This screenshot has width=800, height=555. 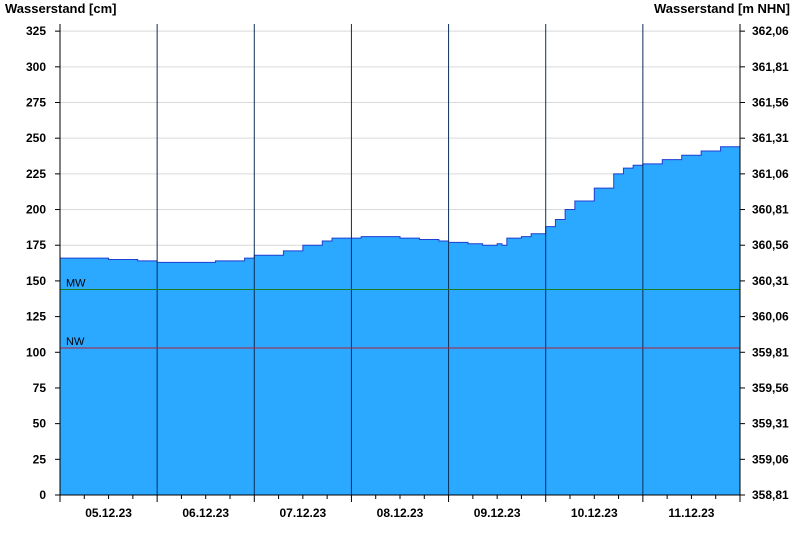 I want to click on x-tick-label: 07.12.23, so click(x=302, y=513).